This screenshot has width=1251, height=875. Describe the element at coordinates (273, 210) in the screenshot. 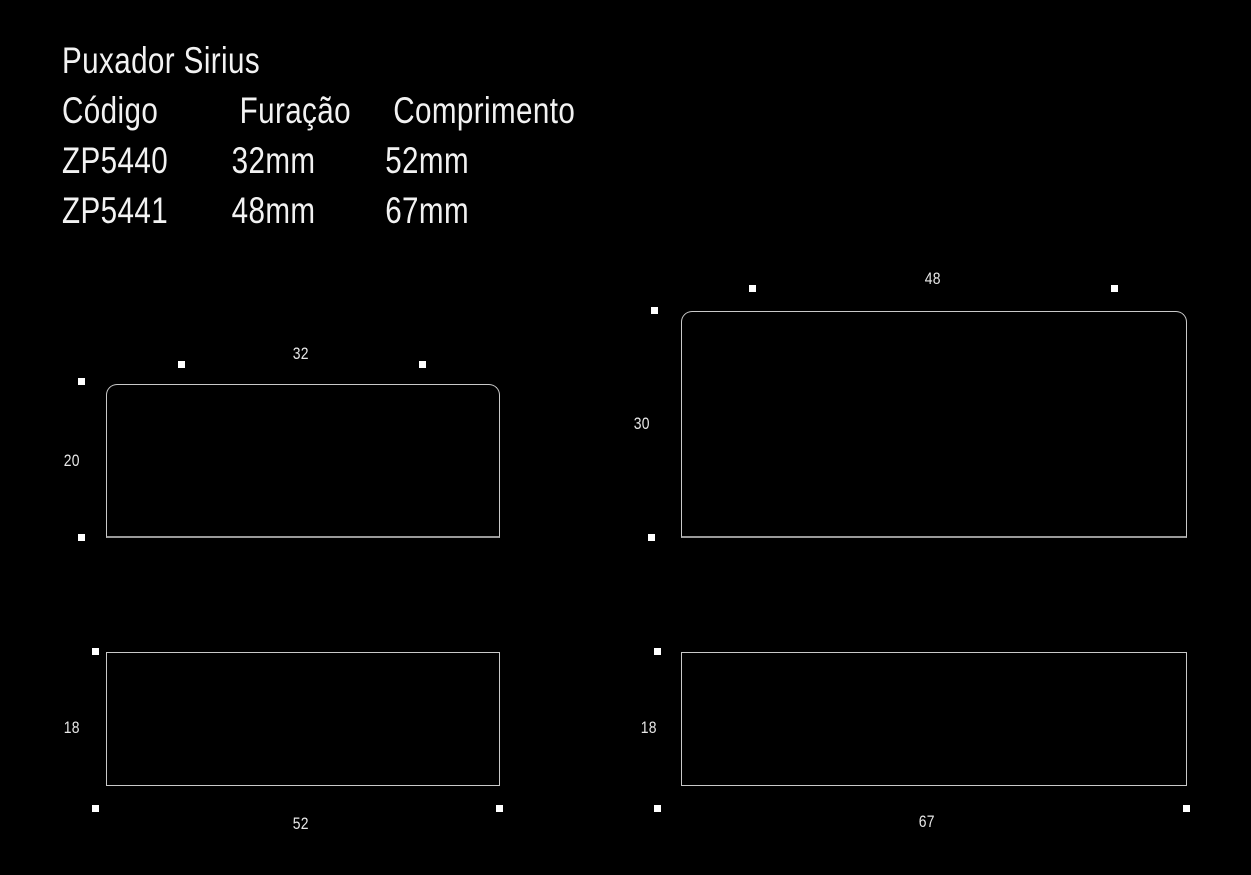

I see `cell-furacao: 48mm` at that location.